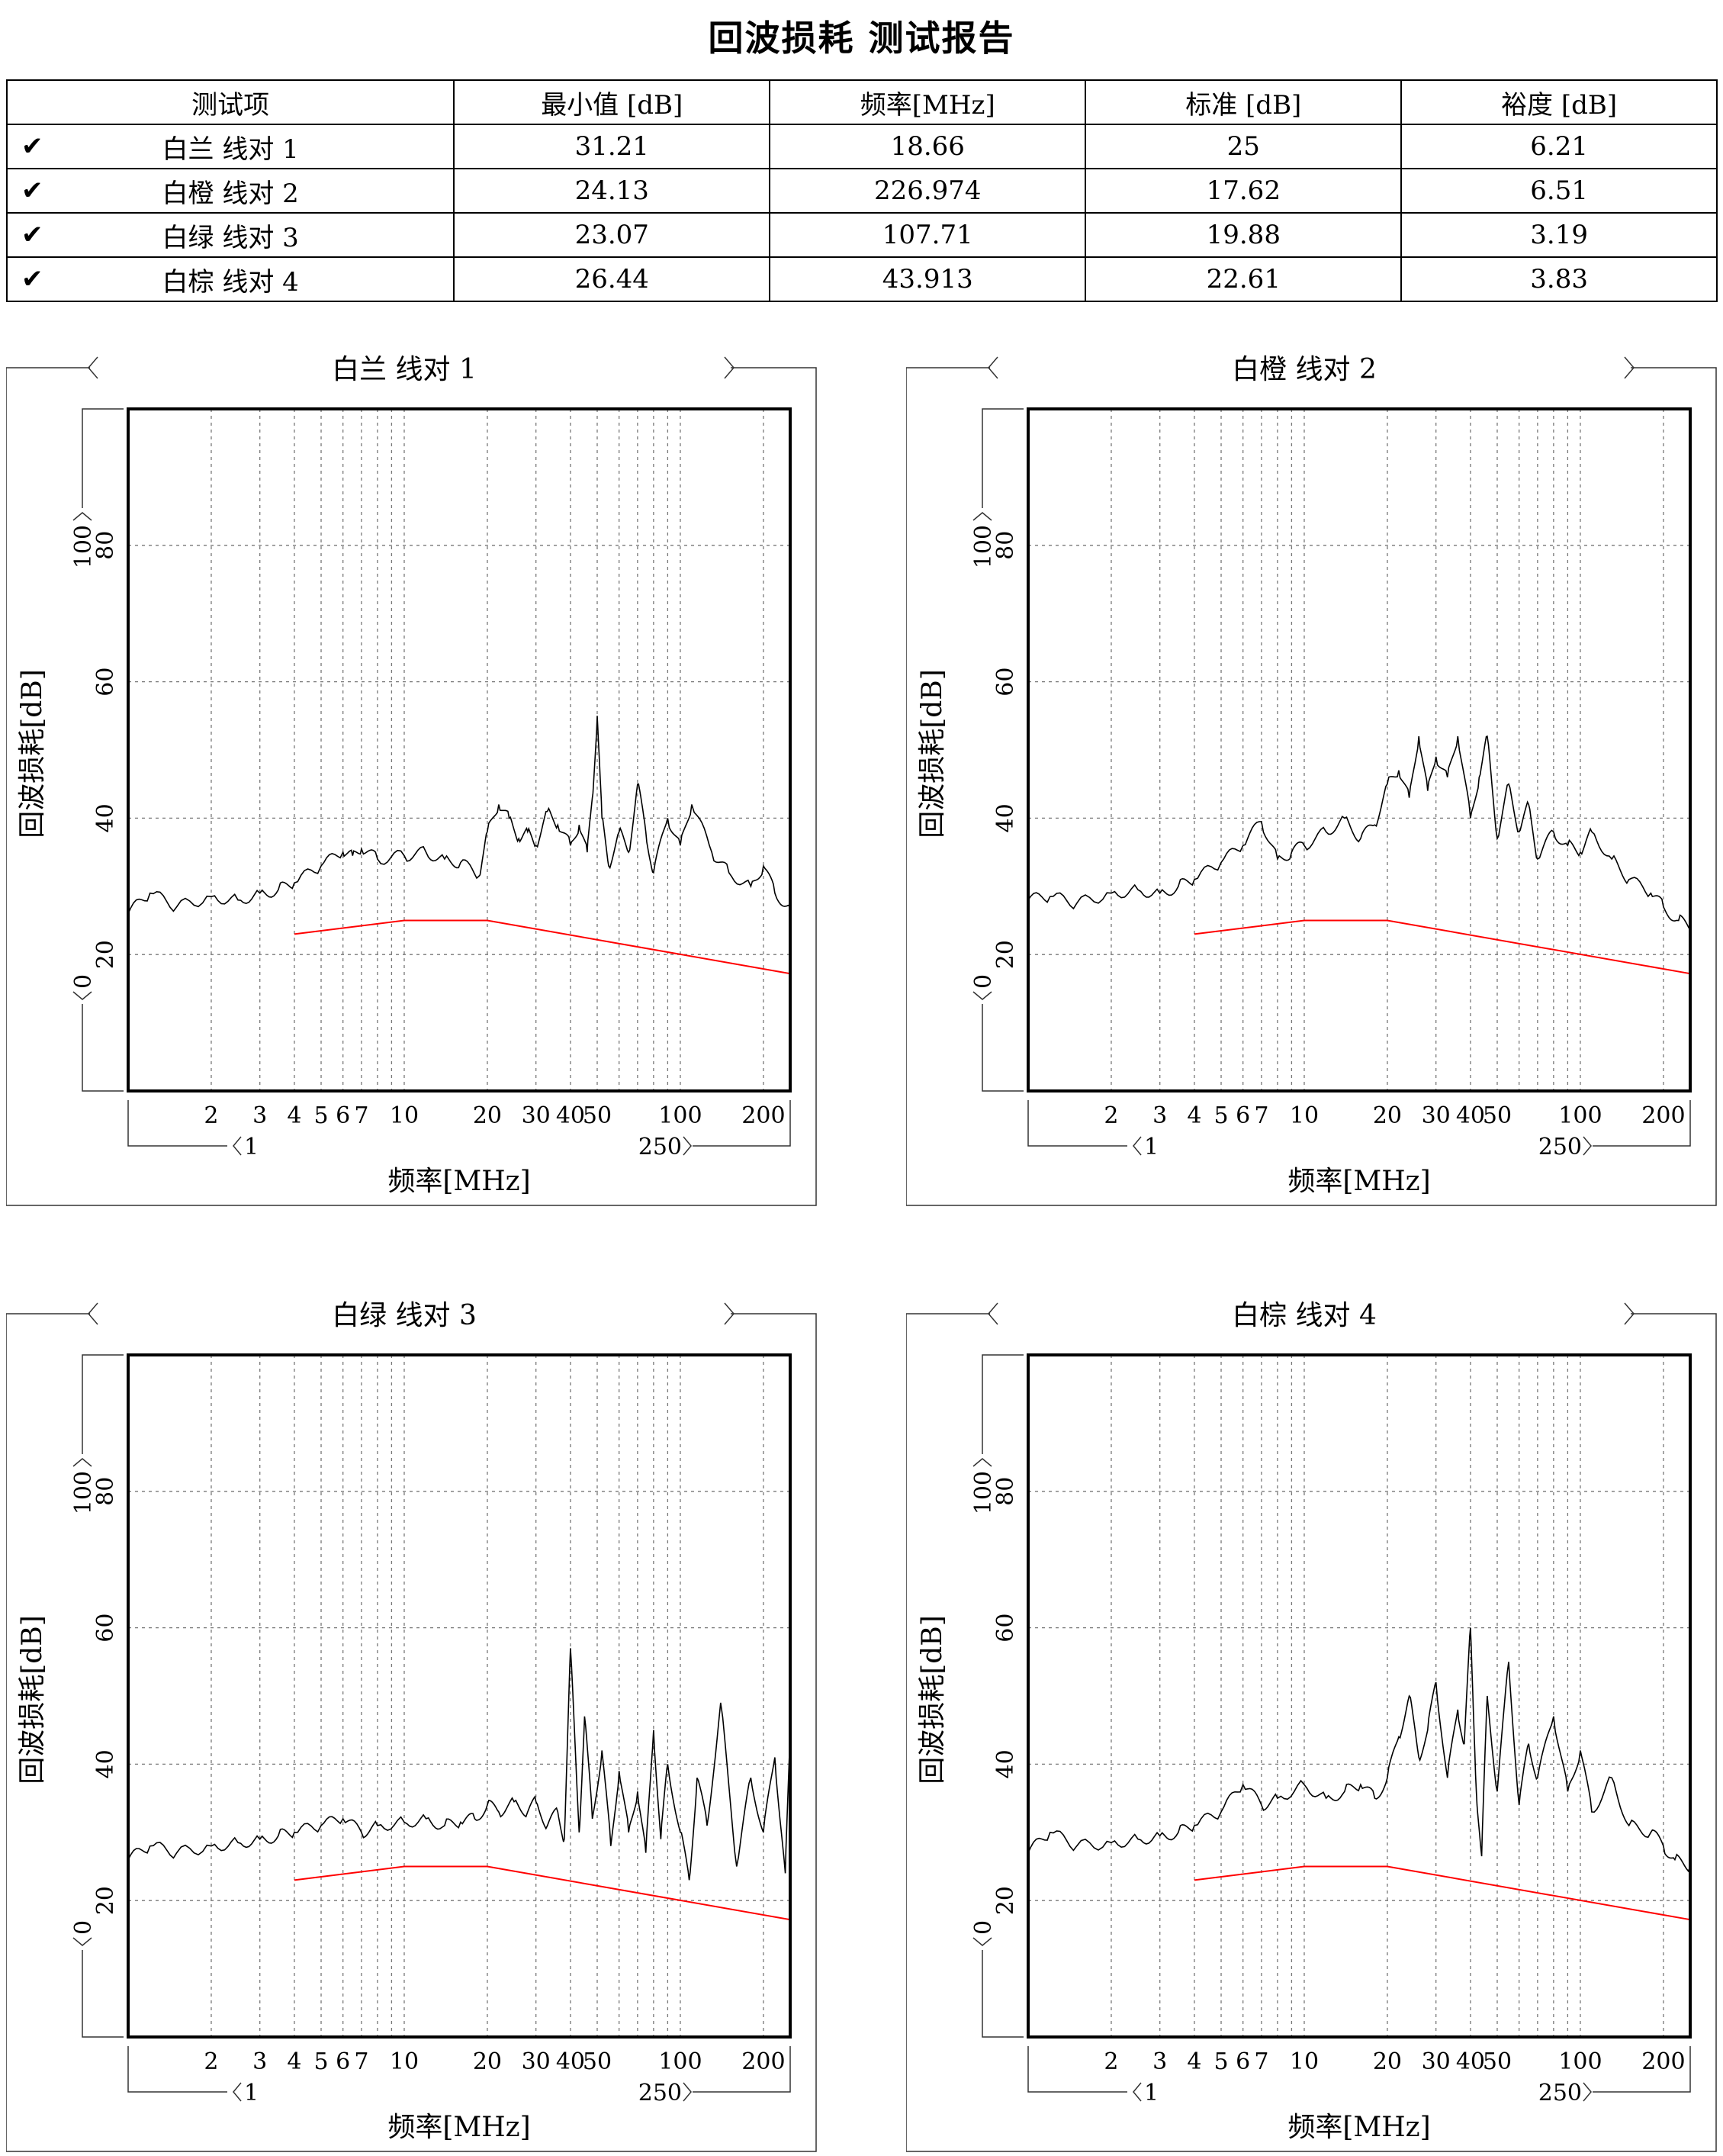 The height and width of the screenshot is (2156, 1723). What do you see at coordinates (230, 102) in the screenshot?
I see `column-header-item: 测试项` at bounding box center [230, 102].